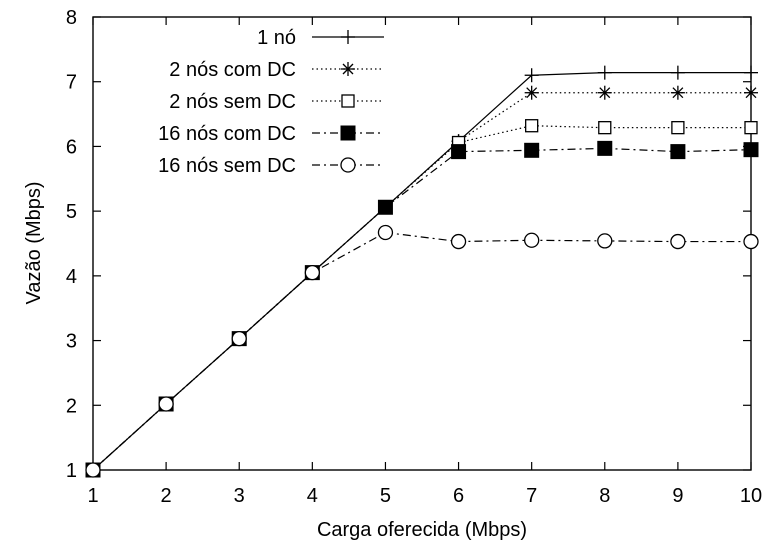 This screenshot has height=548, width=768. What do you see at coordinates (312, 496) in the screenshot?
I see `x-tick-label: 4` at bounding box center [312, 496].